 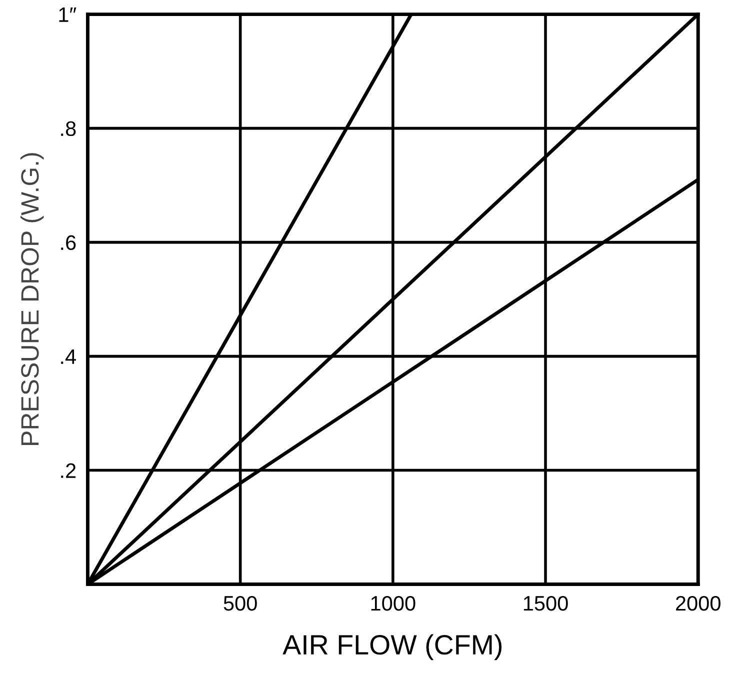 What do you see at coordinates (68, 242) in the screenshot?
I see `y-tick-label: .6` at bounding box center [68, 242].